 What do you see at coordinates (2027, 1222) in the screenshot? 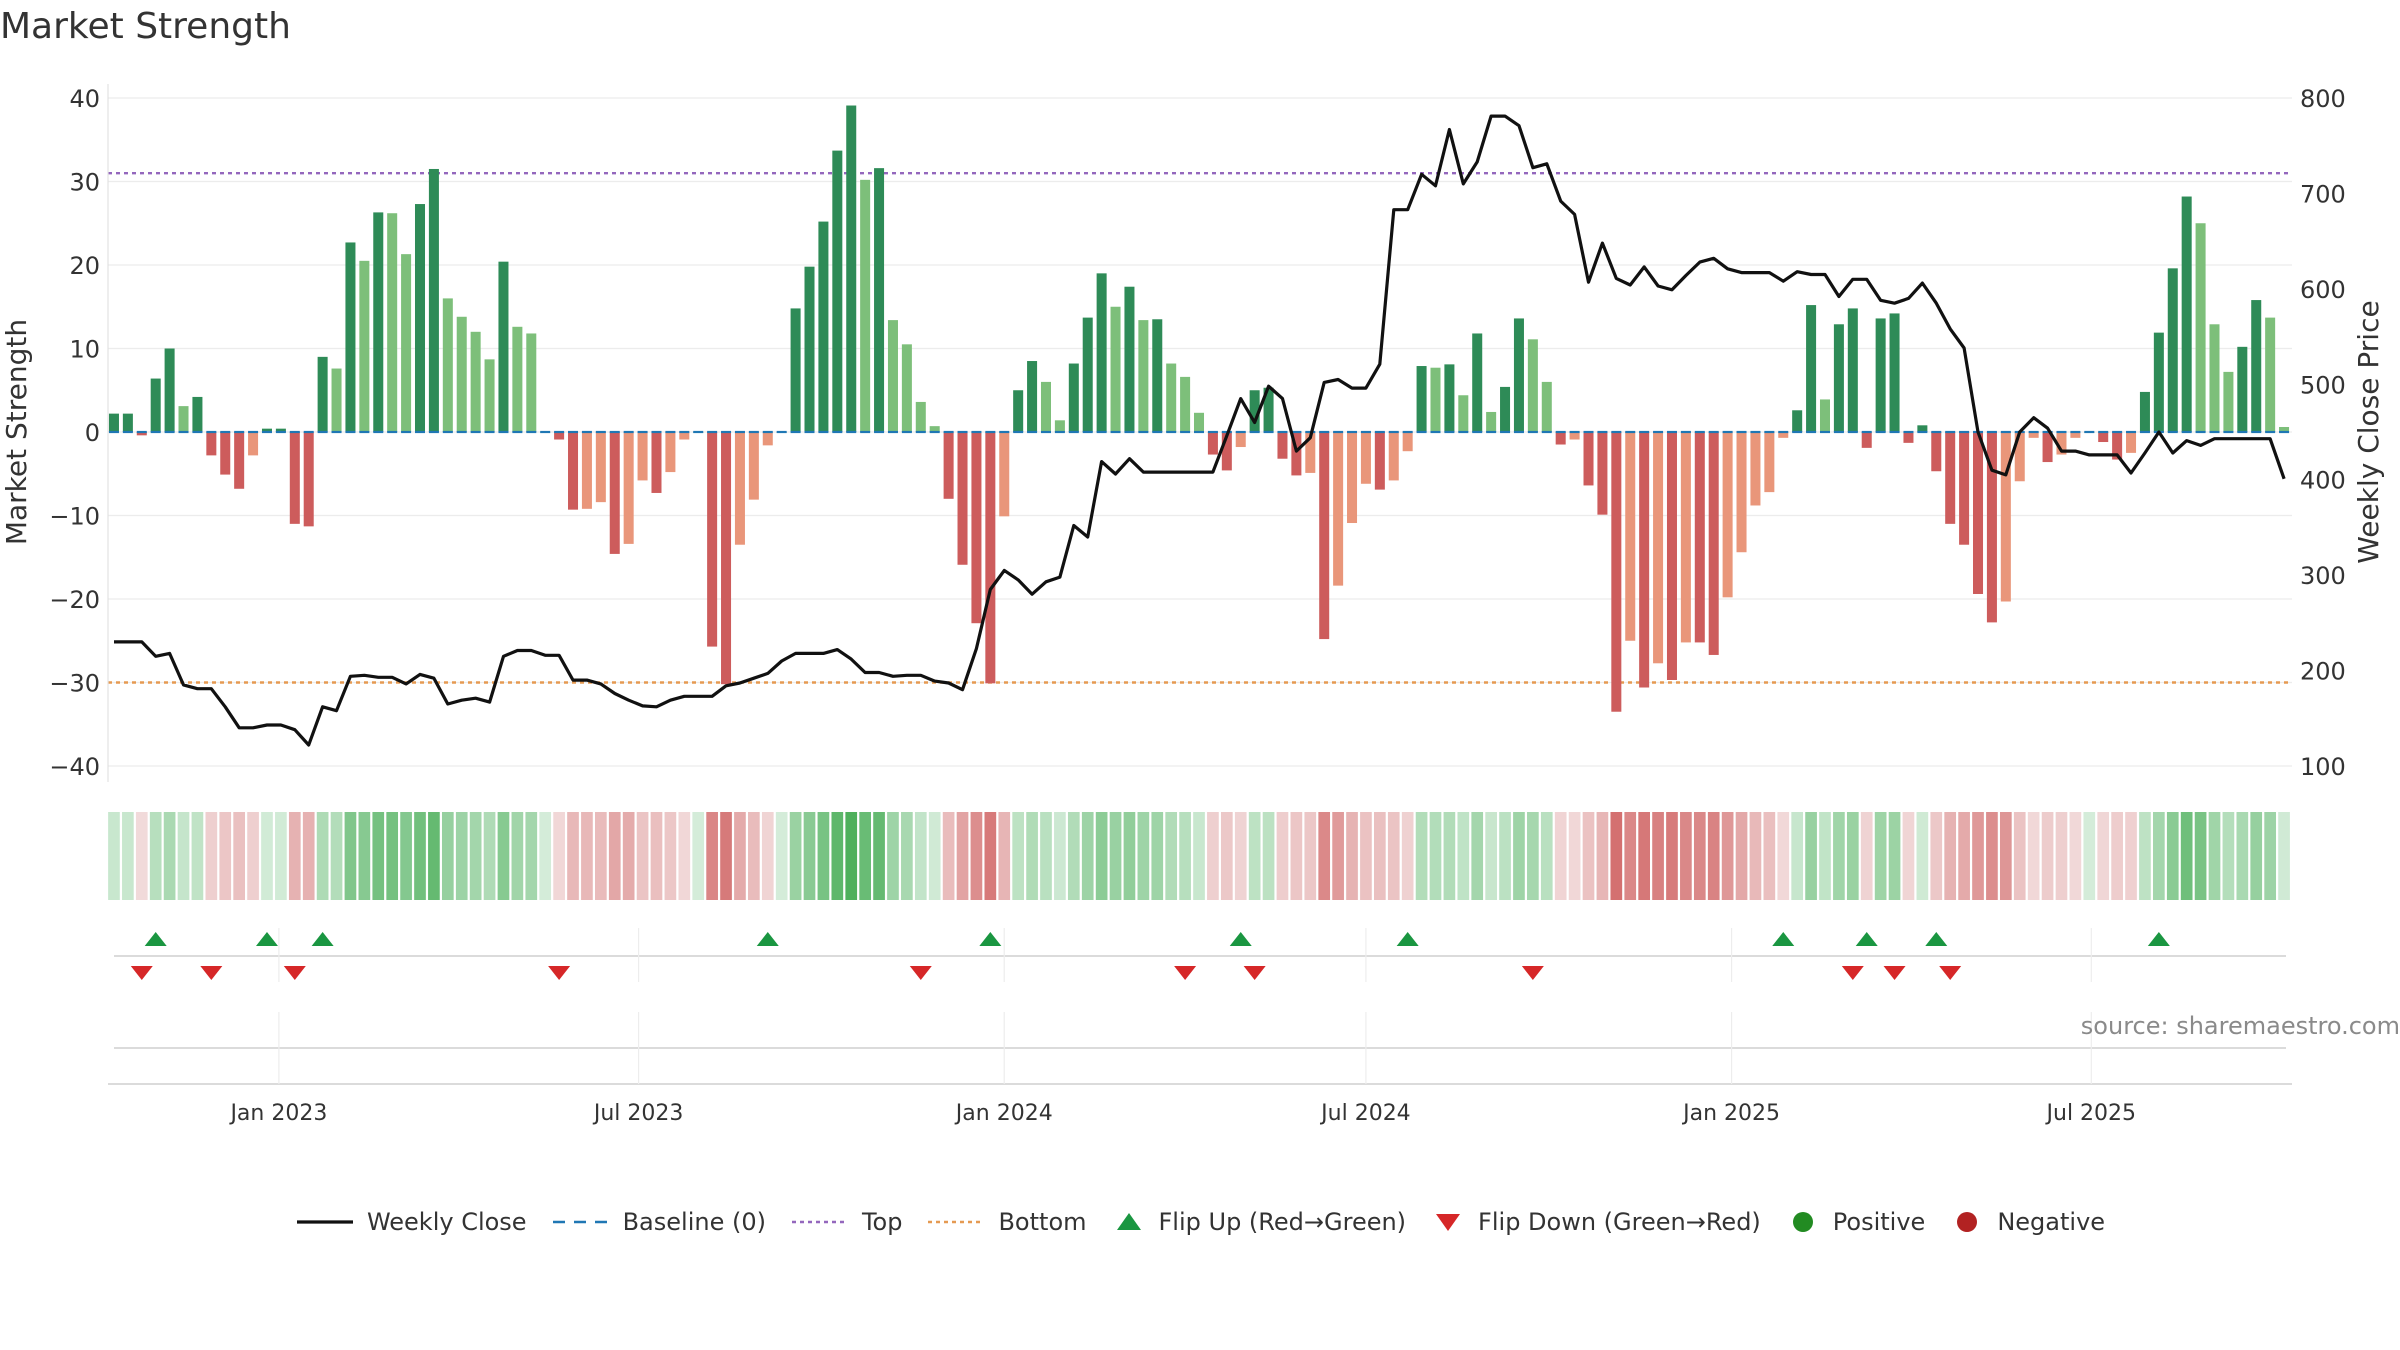
I see `legend-negative: Negative` at bounding box center [2027, 1222].